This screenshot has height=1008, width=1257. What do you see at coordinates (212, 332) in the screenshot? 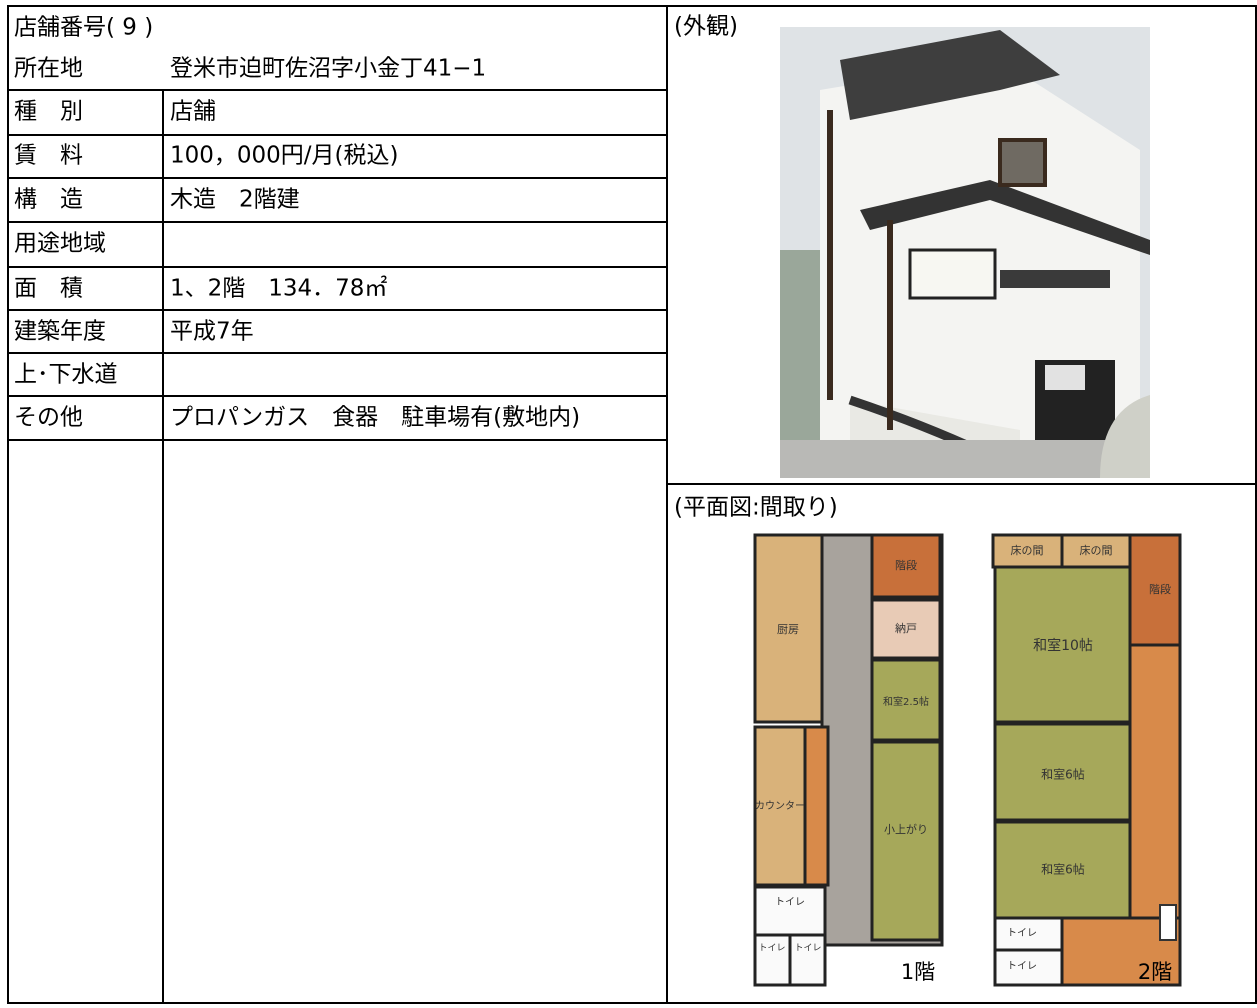
I see `row-value: 平成7年` at bounding box center [212, 332].